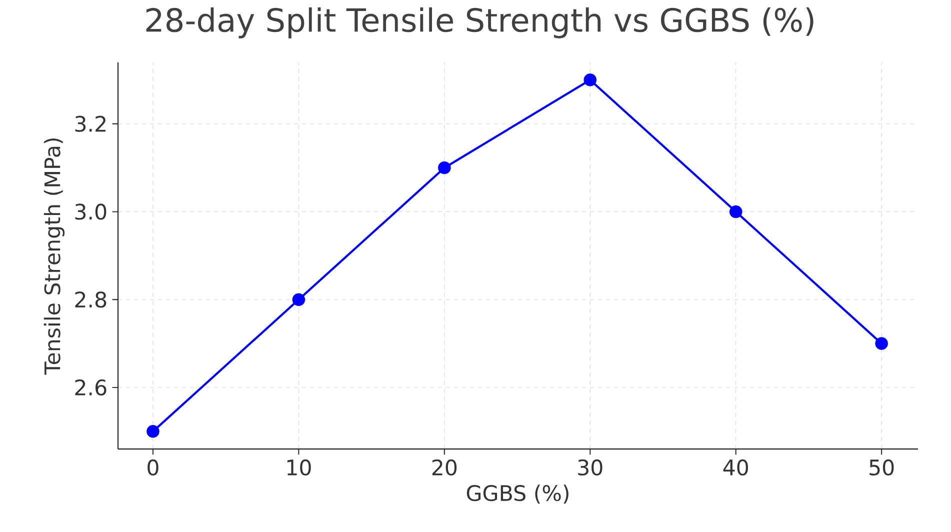 The height and width of the screenshot is (532, 951). What do you see at coordinates (480, 22) in the screenshot?
I see `chart-title: 28-day Split Tensile Strength vs GGBS (%)` at bounding box center [480, 22].